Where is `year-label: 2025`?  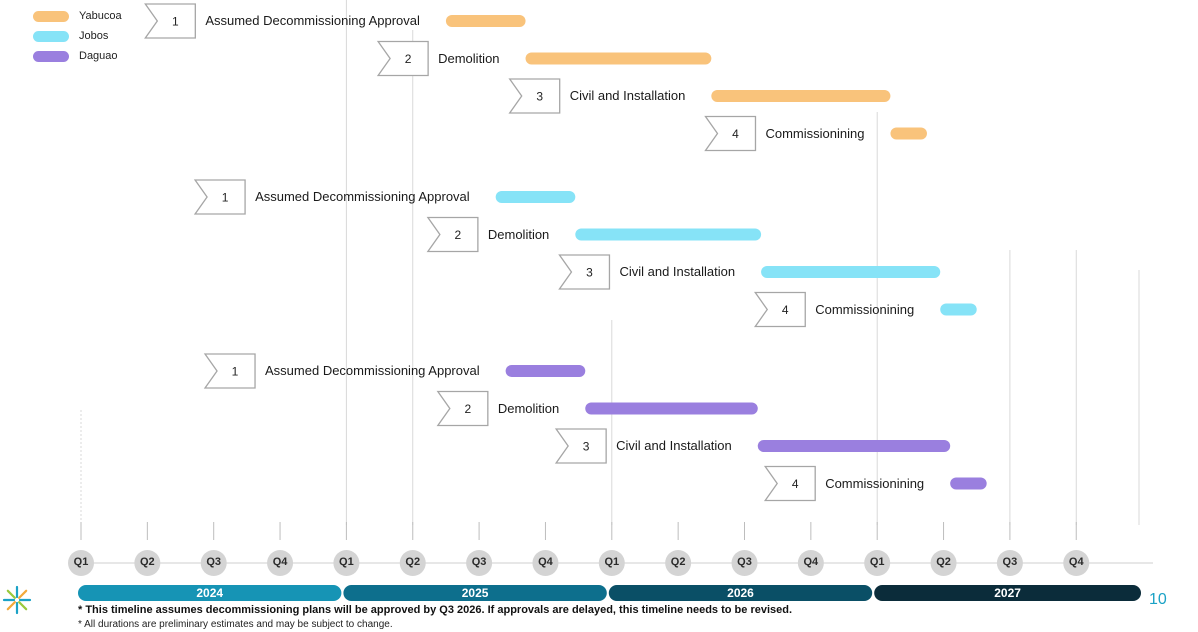 year-label: 2025 is located at coordinates (475, 593).